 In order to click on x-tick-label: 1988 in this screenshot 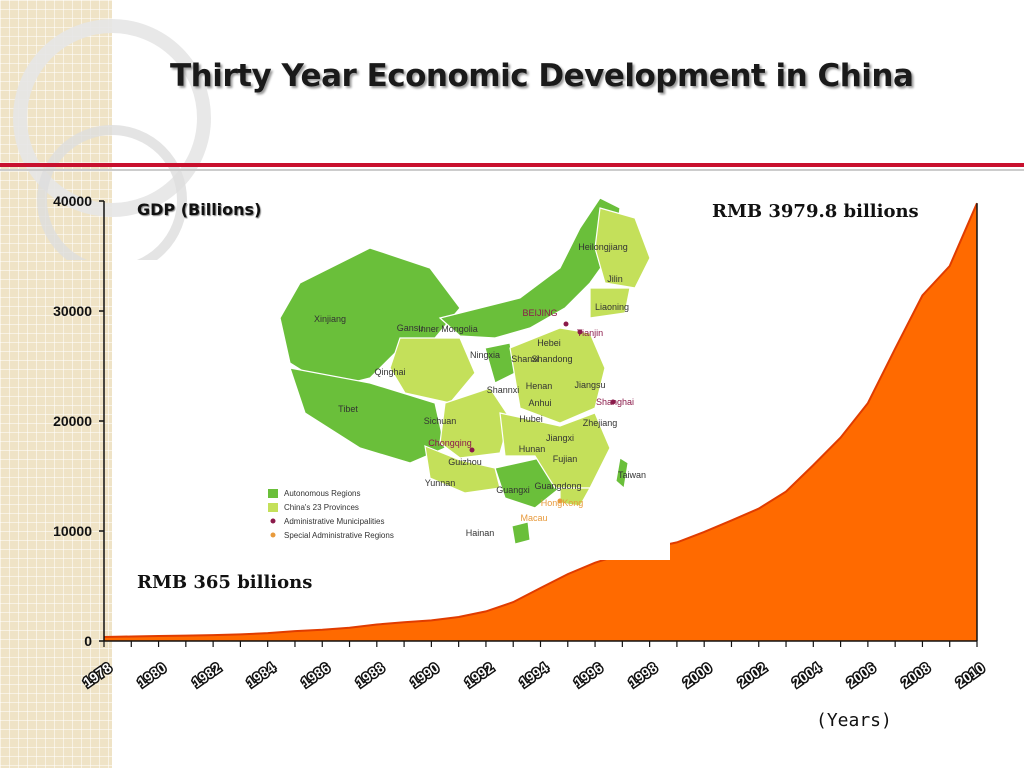, I will do `click(370, 674)`.